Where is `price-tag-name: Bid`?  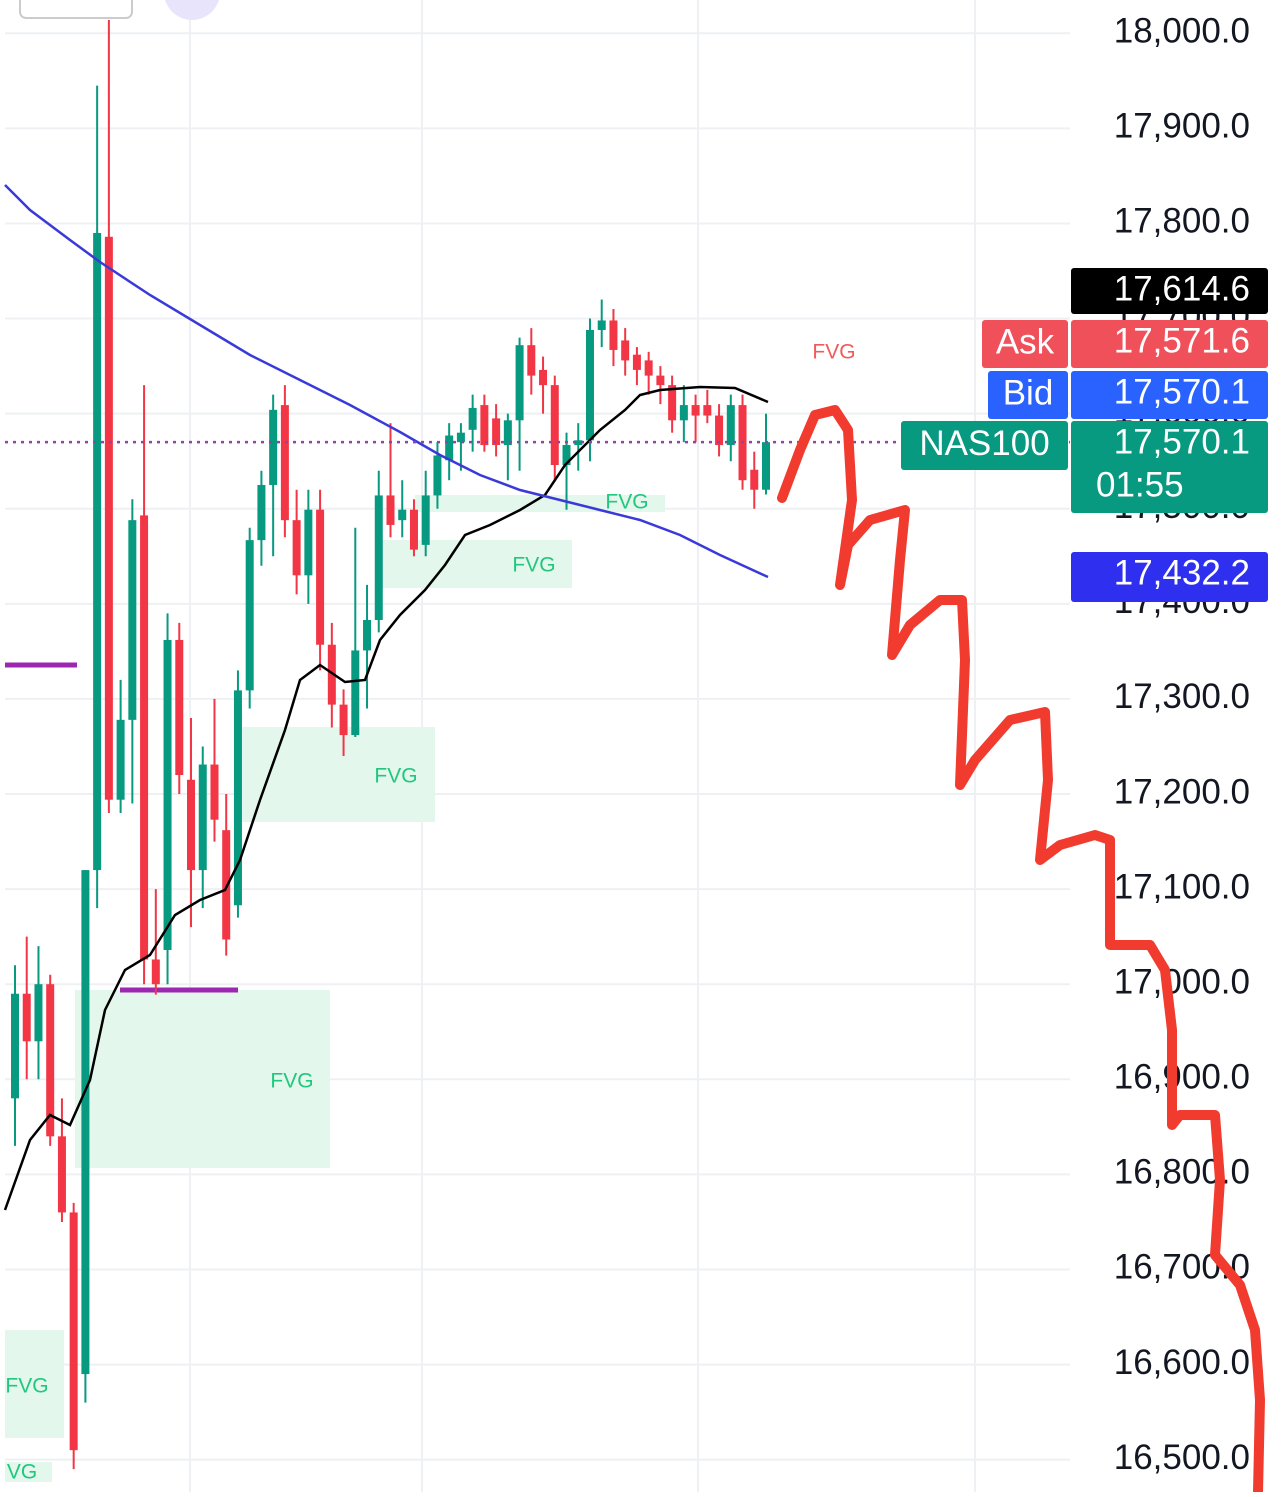
price-tag-name: Bid is located at coordinates (1028, 392).